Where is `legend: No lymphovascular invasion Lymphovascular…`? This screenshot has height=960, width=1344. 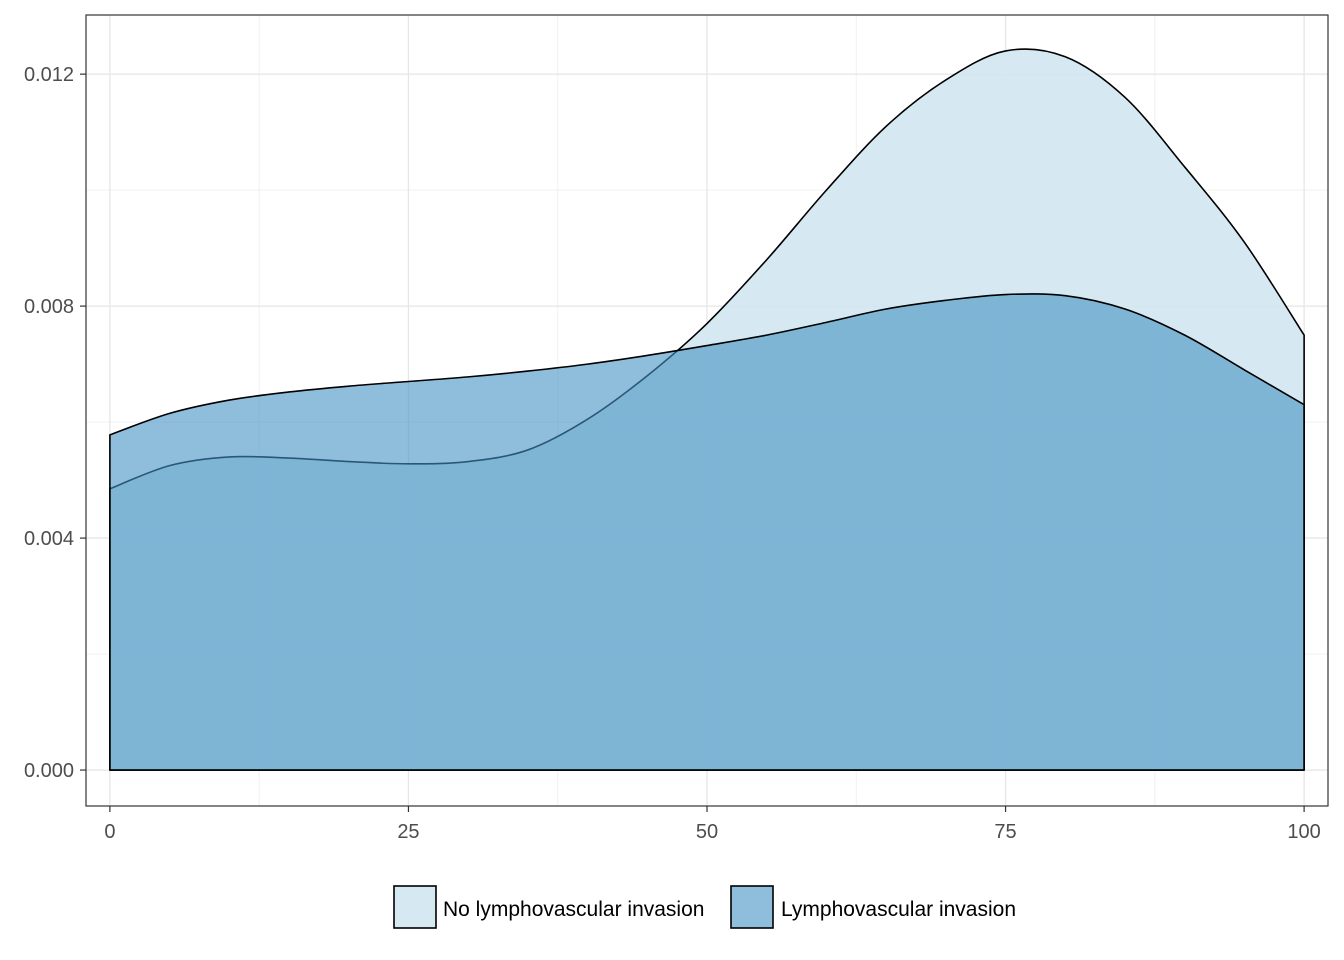 legend: No lymphovascular invasion Lymphovascular… is located at coordinates (704, 907).